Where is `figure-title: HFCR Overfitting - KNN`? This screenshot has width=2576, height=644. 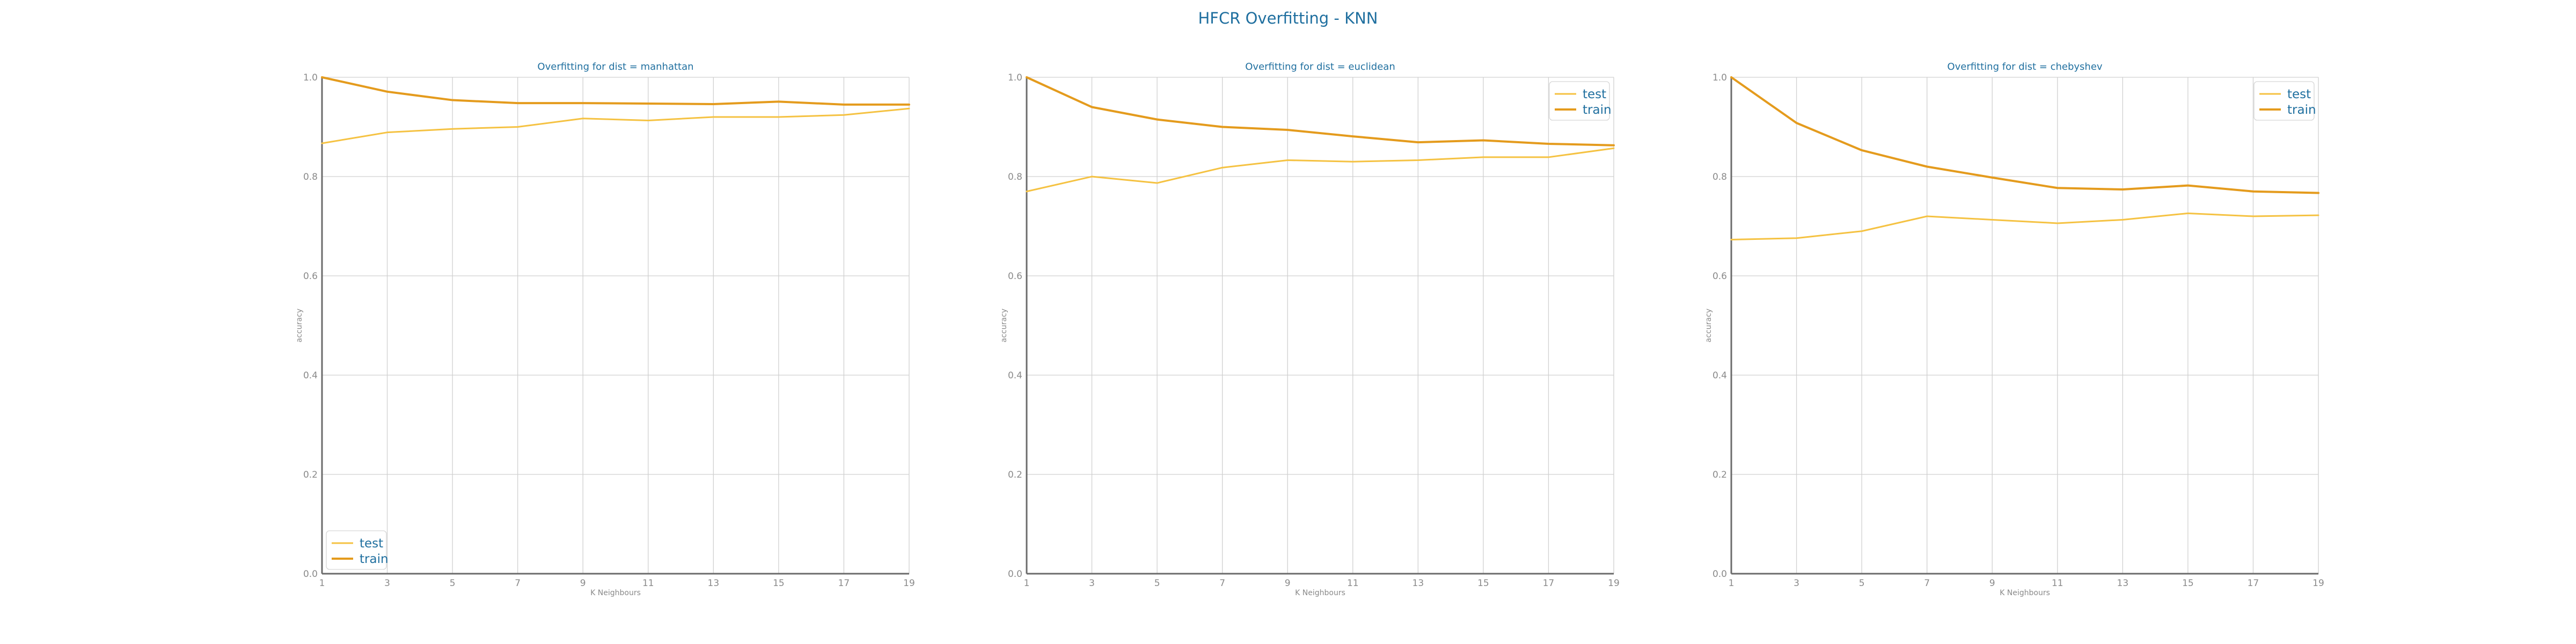 figure-title: HFCR Overfitting - KNN is located at coordinates (1288, 18).